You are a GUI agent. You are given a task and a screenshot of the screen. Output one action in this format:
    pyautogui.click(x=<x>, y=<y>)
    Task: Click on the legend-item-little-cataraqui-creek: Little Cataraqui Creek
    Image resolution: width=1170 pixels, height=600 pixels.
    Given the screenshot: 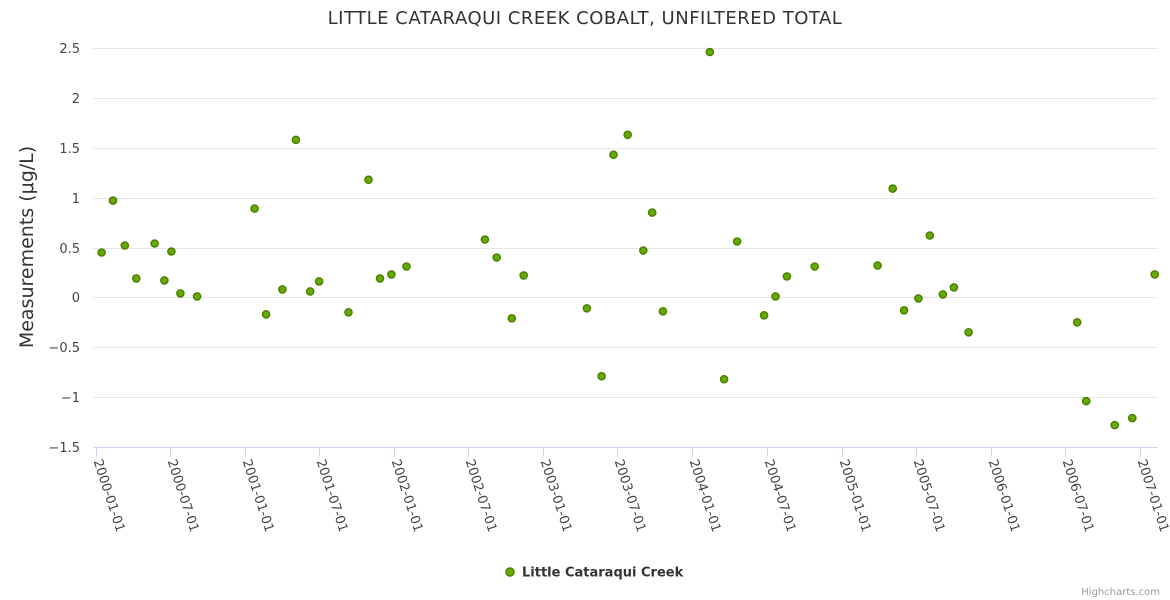 What is the action you would take?
    pyautogui.click(x=594, y=573)
    